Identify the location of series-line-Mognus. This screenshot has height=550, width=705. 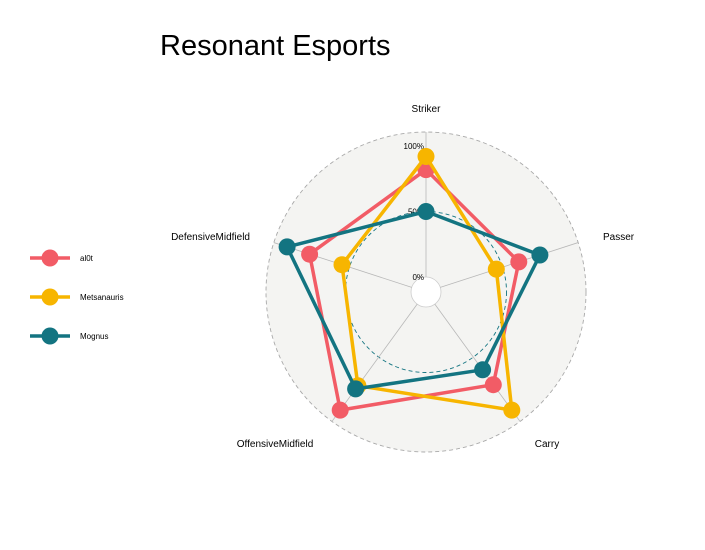
(413, 300).